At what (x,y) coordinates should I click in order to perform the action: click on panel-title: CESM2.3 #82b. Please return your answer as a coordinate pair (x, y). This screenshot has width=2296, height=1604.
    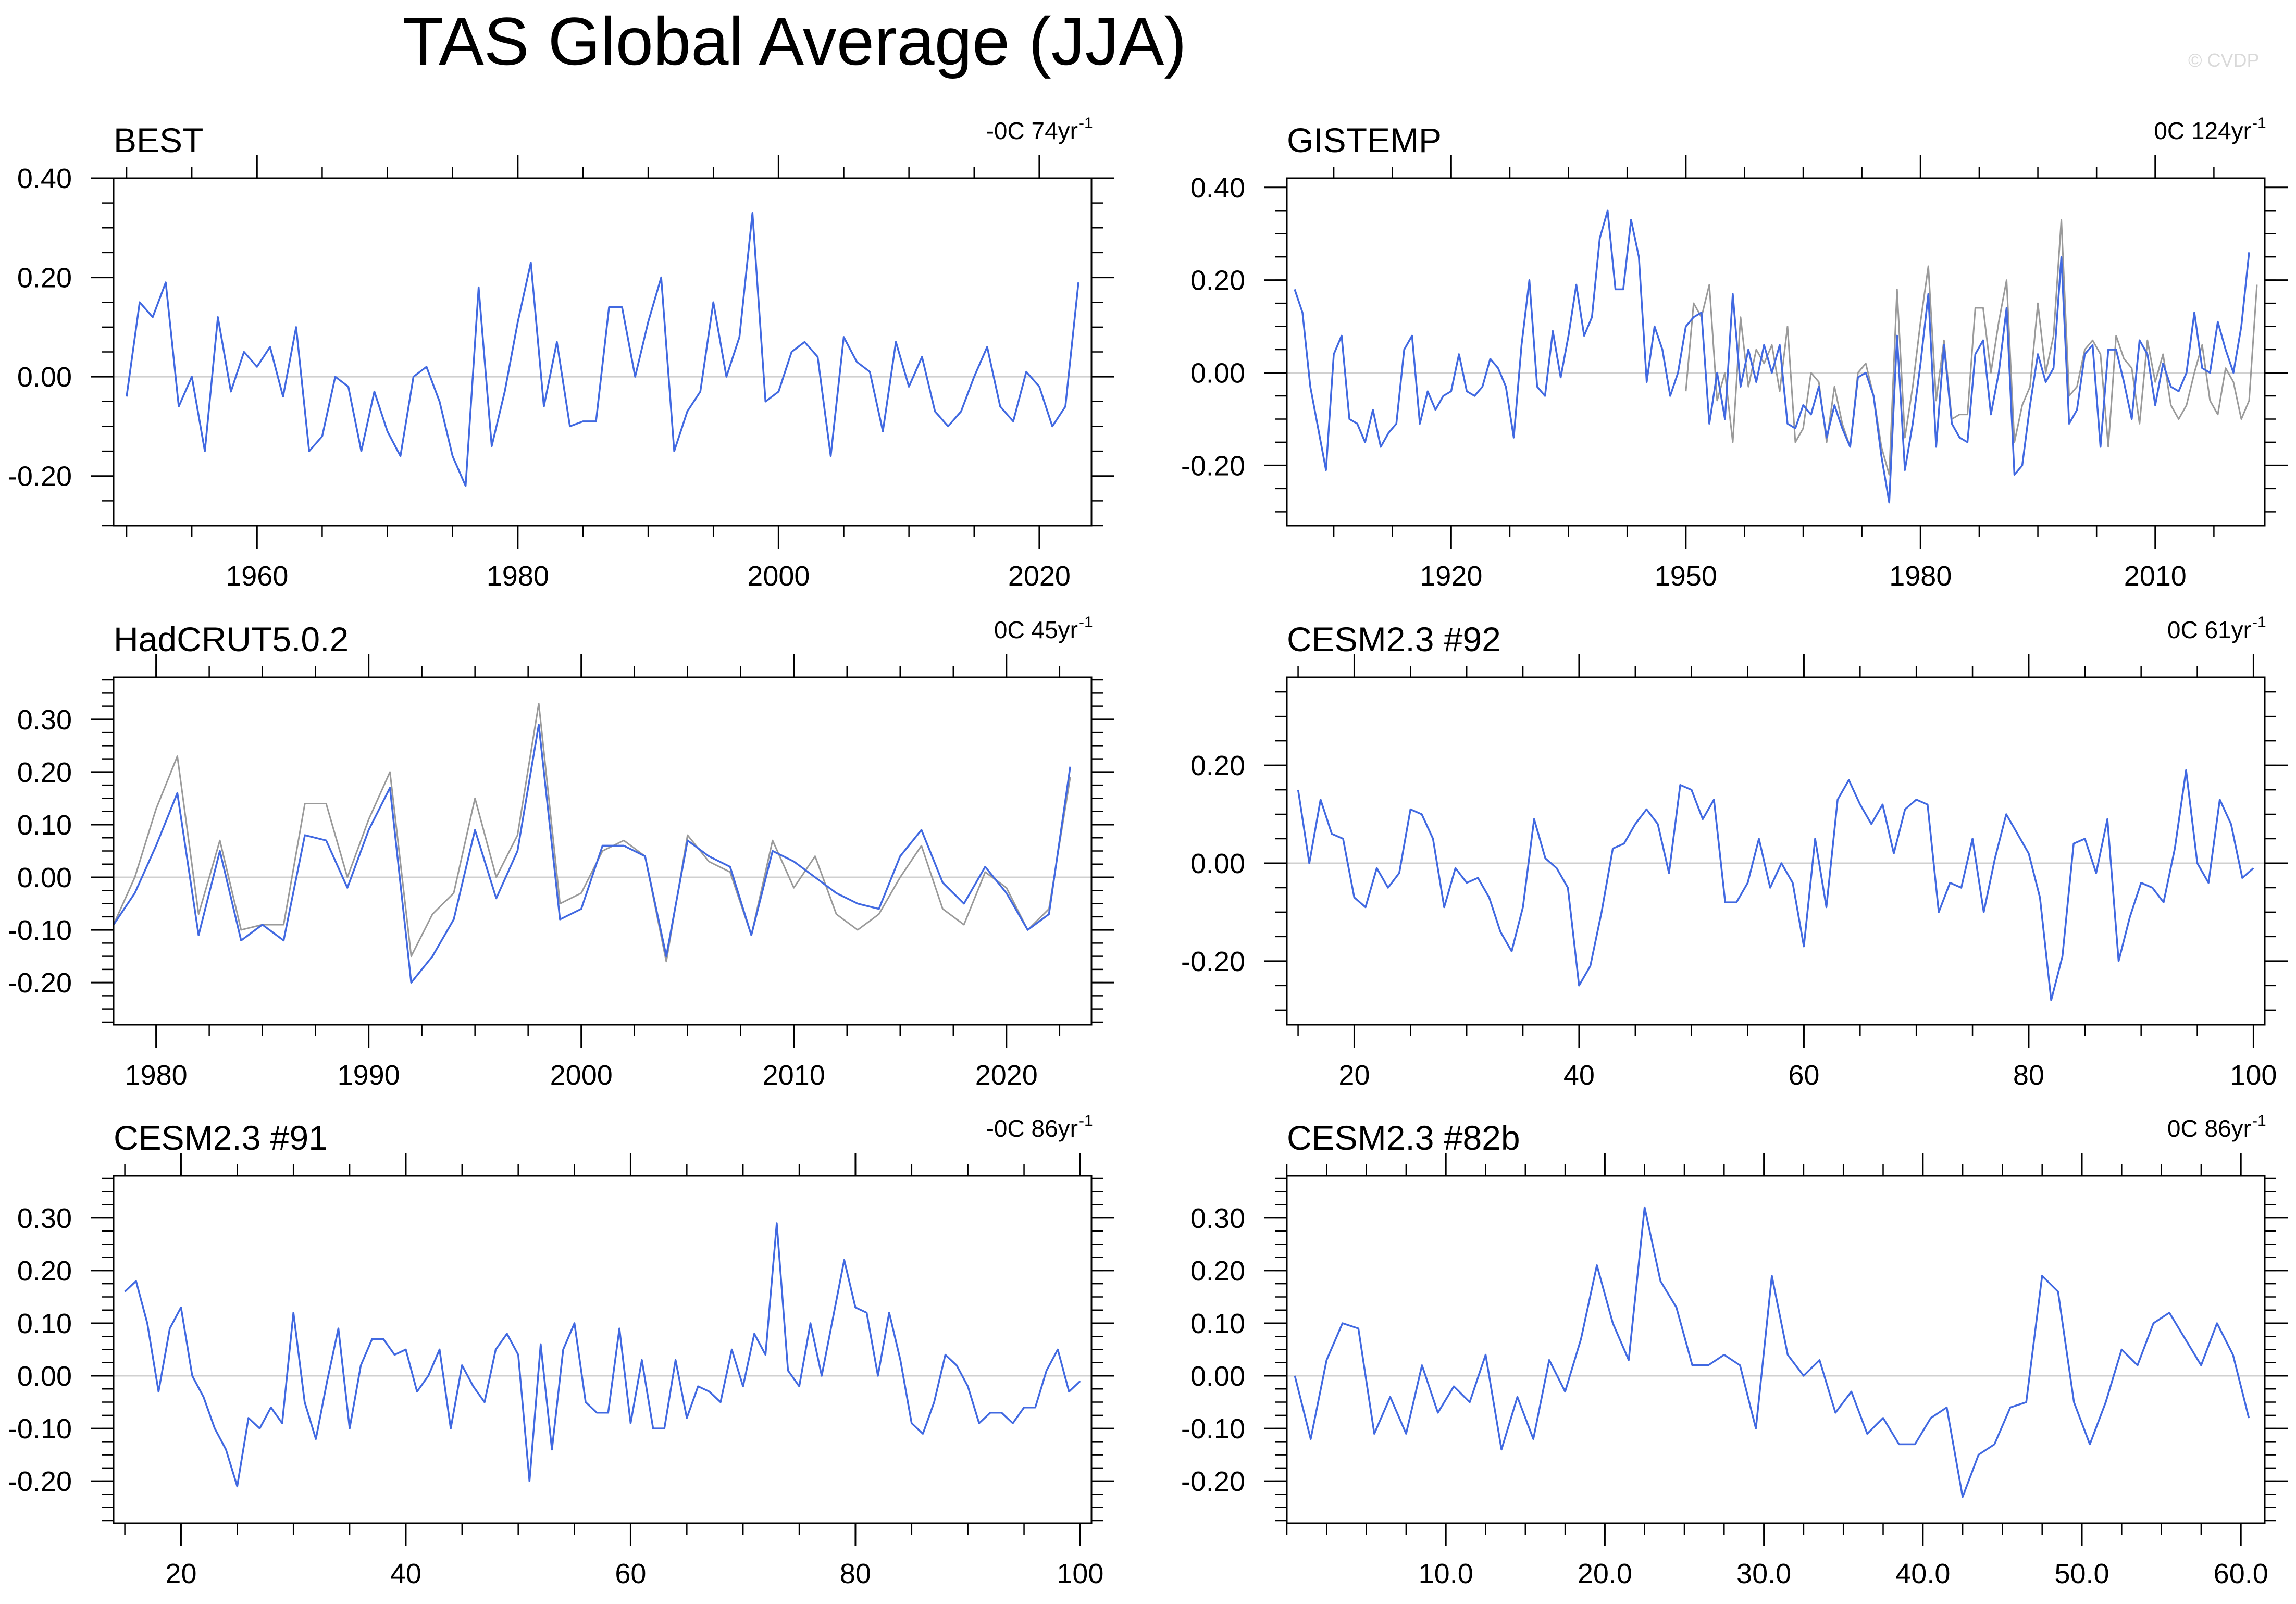
    Looking at the image, I should click on (1403, 1137).